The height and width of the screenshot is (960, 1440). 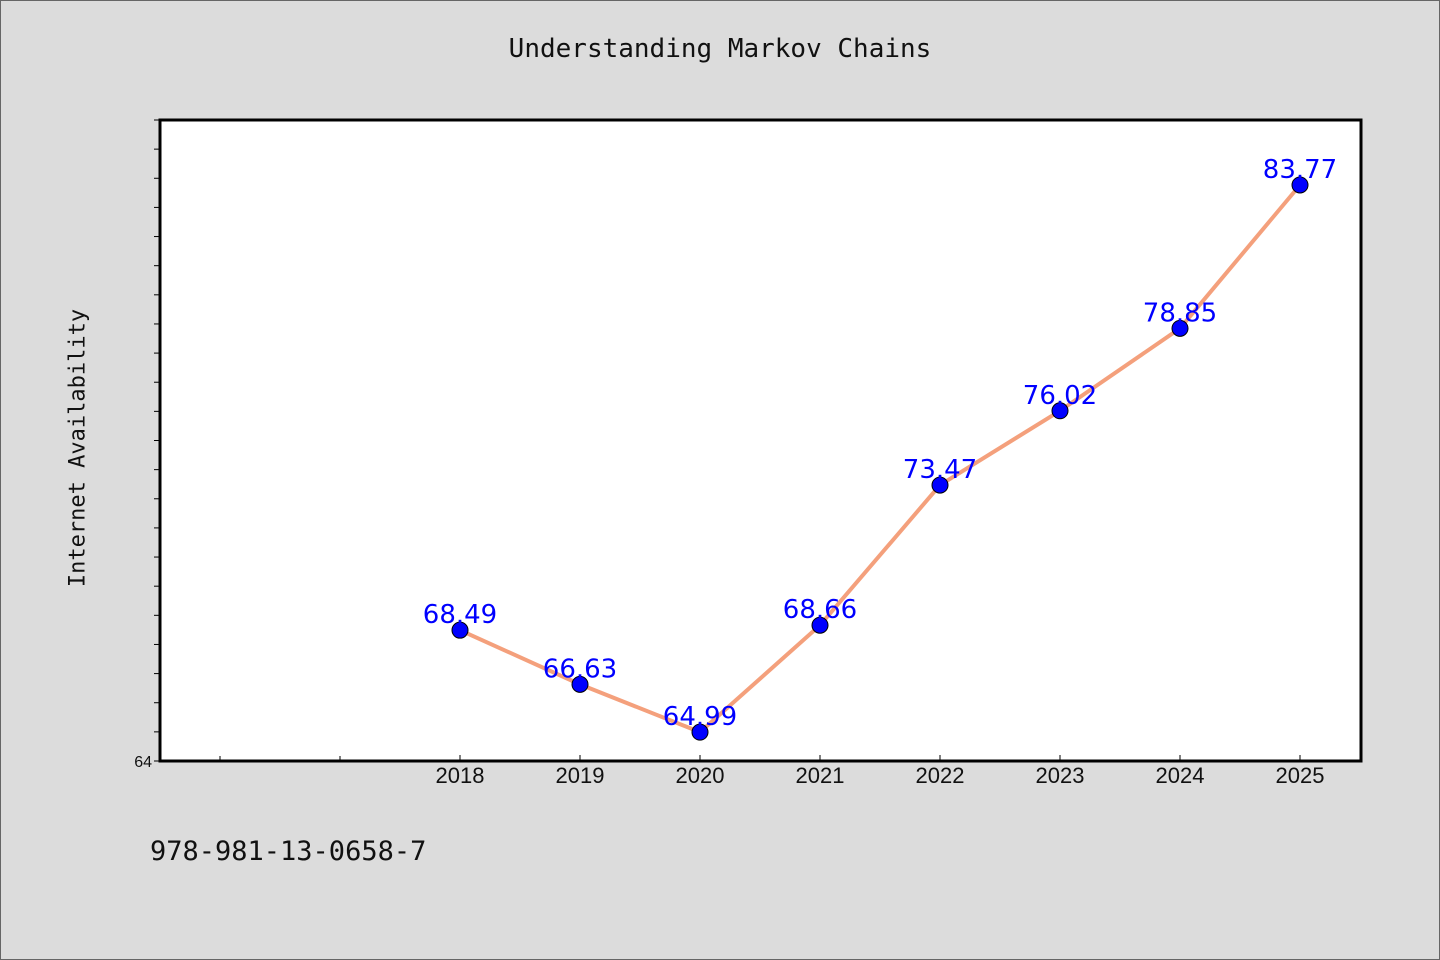 I want to click on data-label: 73.47, so click(x=940, y=470).